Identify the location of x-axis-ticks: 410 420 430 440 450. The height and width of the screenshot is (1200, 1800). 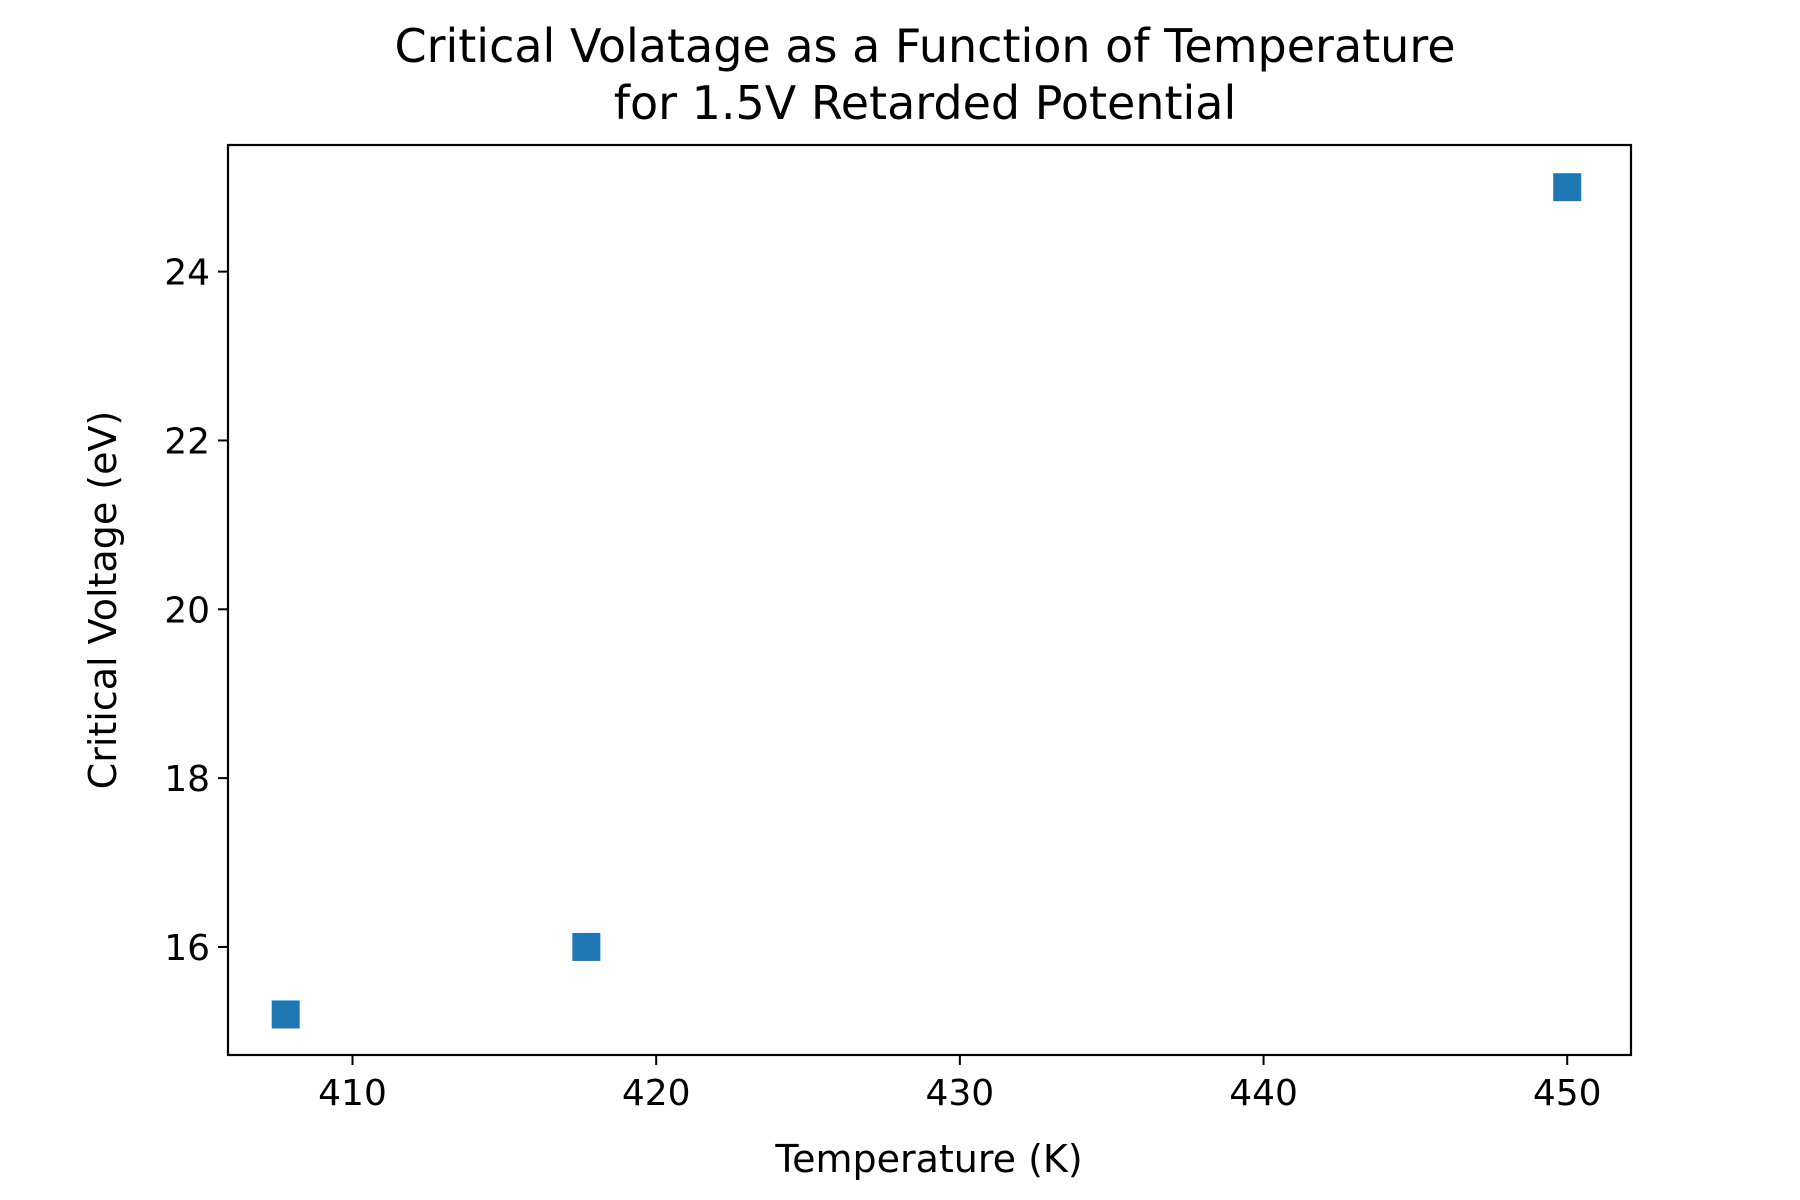
(960, 1084).